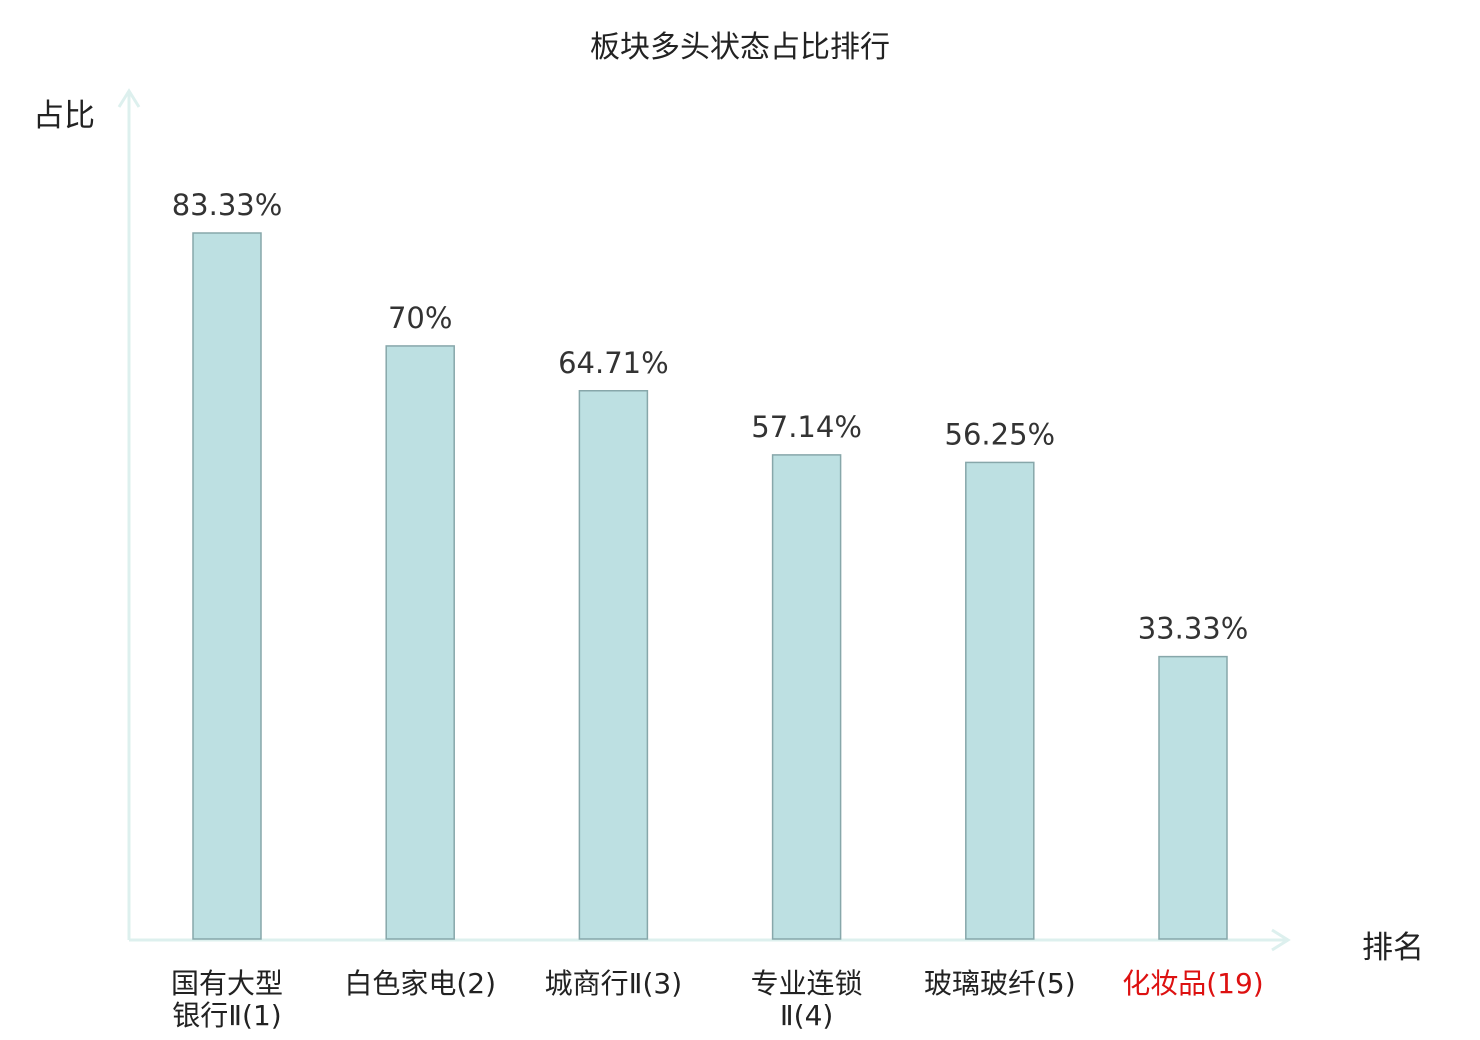 Image resolution: width=1480 pixels, height=1040 pixels. I want to click on category-tick-label: 银行Ⅱ(1), so click(226, 1015).